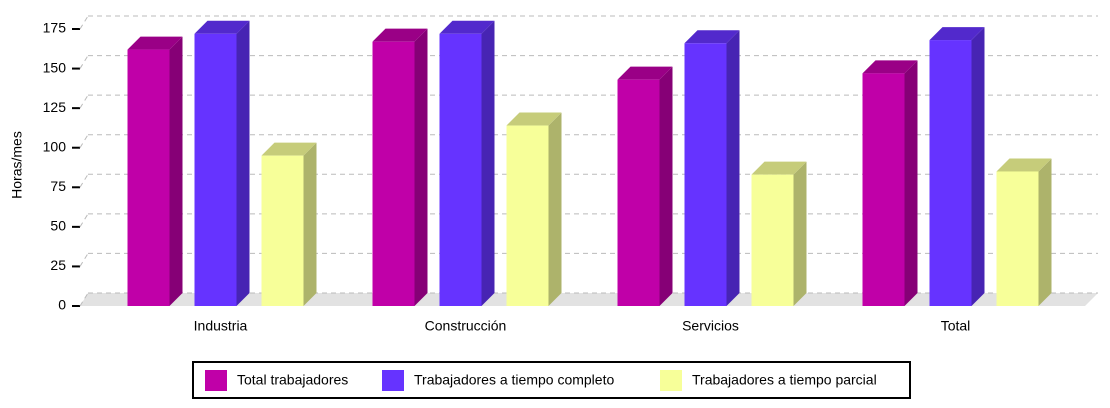  I want to click on y-axis-label: Horas/mes, so click(17, 165).